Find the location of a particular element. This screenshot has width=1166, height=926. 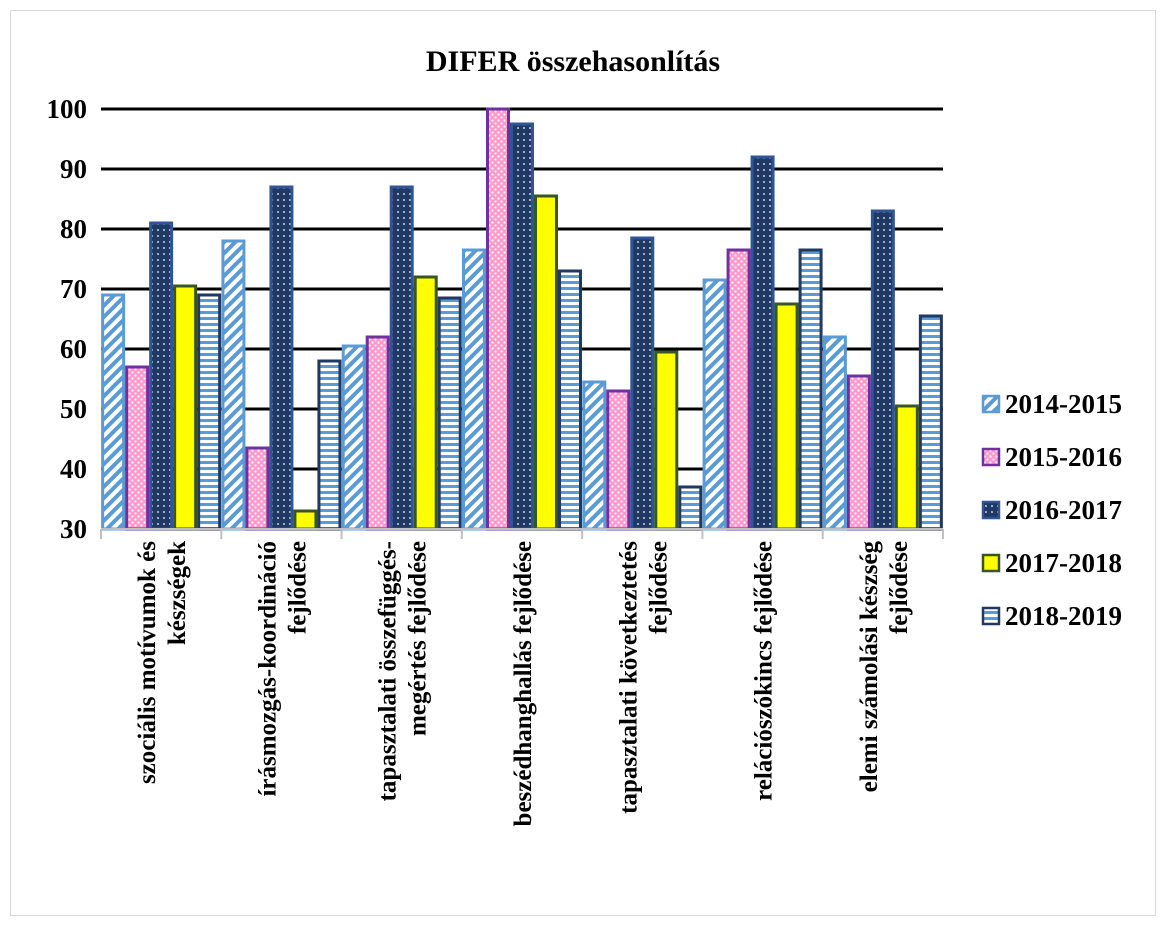

x-tick-label-line: tapasztalati következtetés is located at coordinates (628, 677).